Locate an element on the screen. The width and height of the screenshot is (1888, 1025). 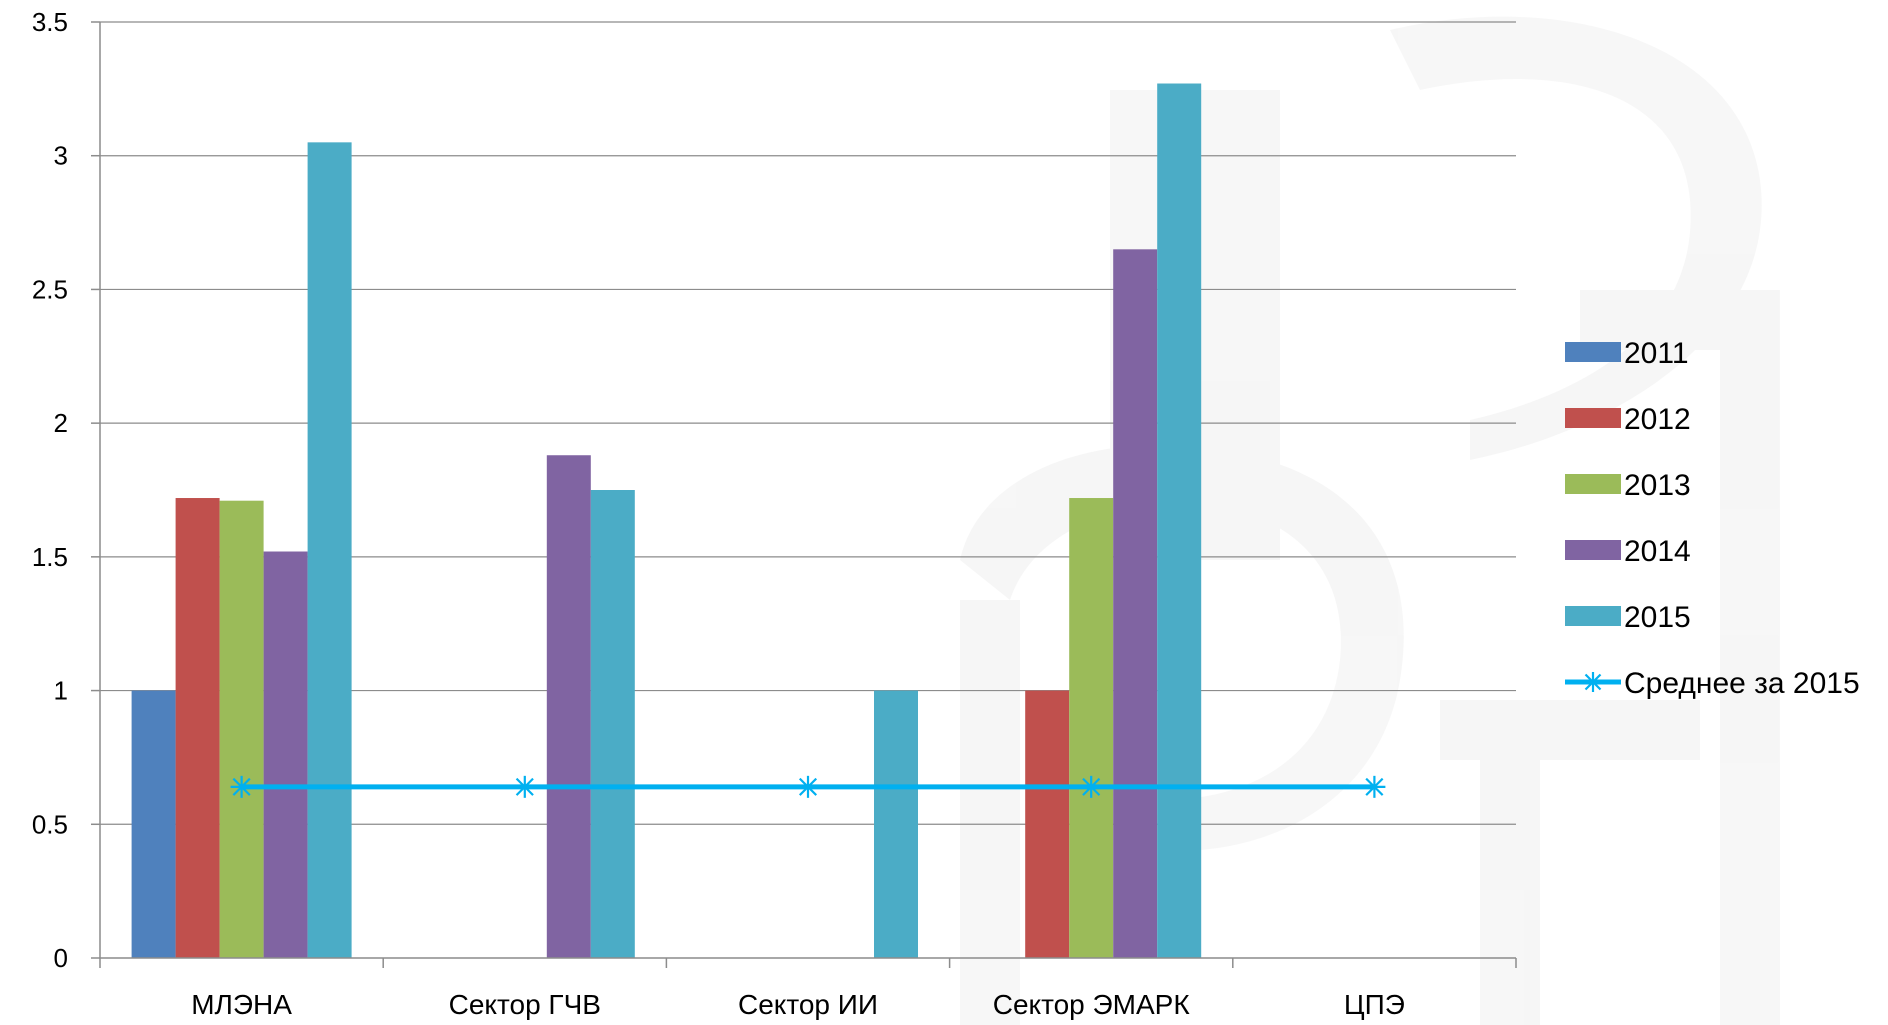
y-tick-label: 3 is located at coordinates (61, 156).